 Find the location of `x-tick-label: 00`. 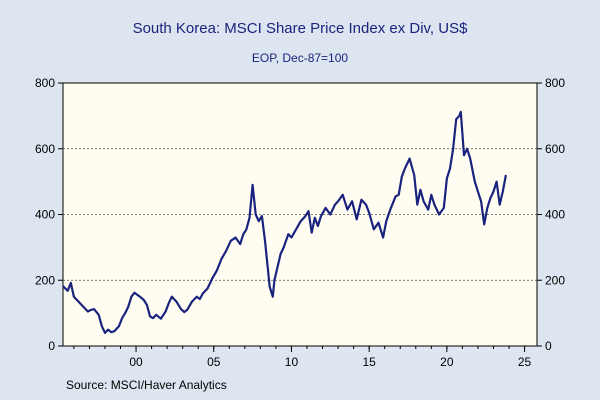

x-tick-label: 00 is located at coordinates (136, 362).